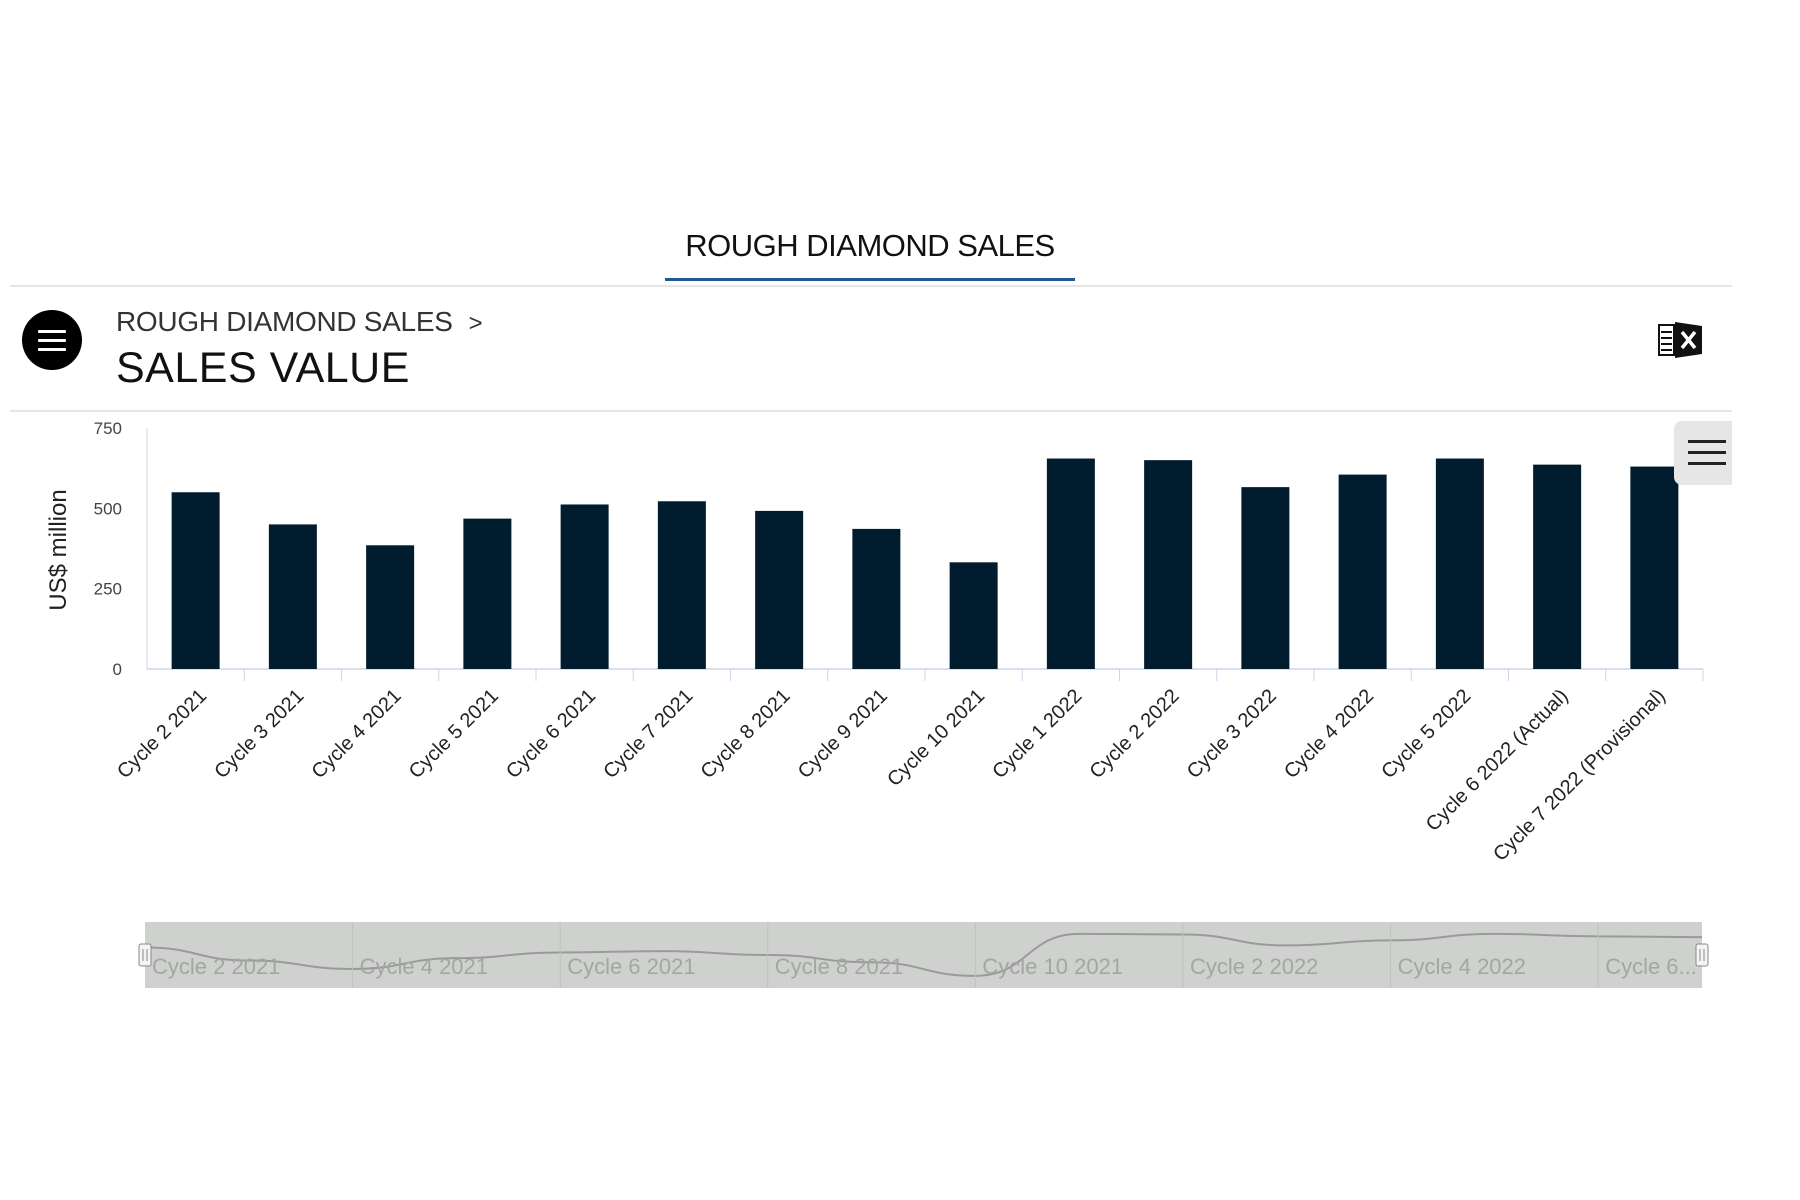 Image resolution: width=1800 pixels, height=1200 pixels. What do you see at coordinates (1232, 734) in the screenshot?
I see `x-tick-label: Cycle 3 2022` at bounding box center [1232, 734].